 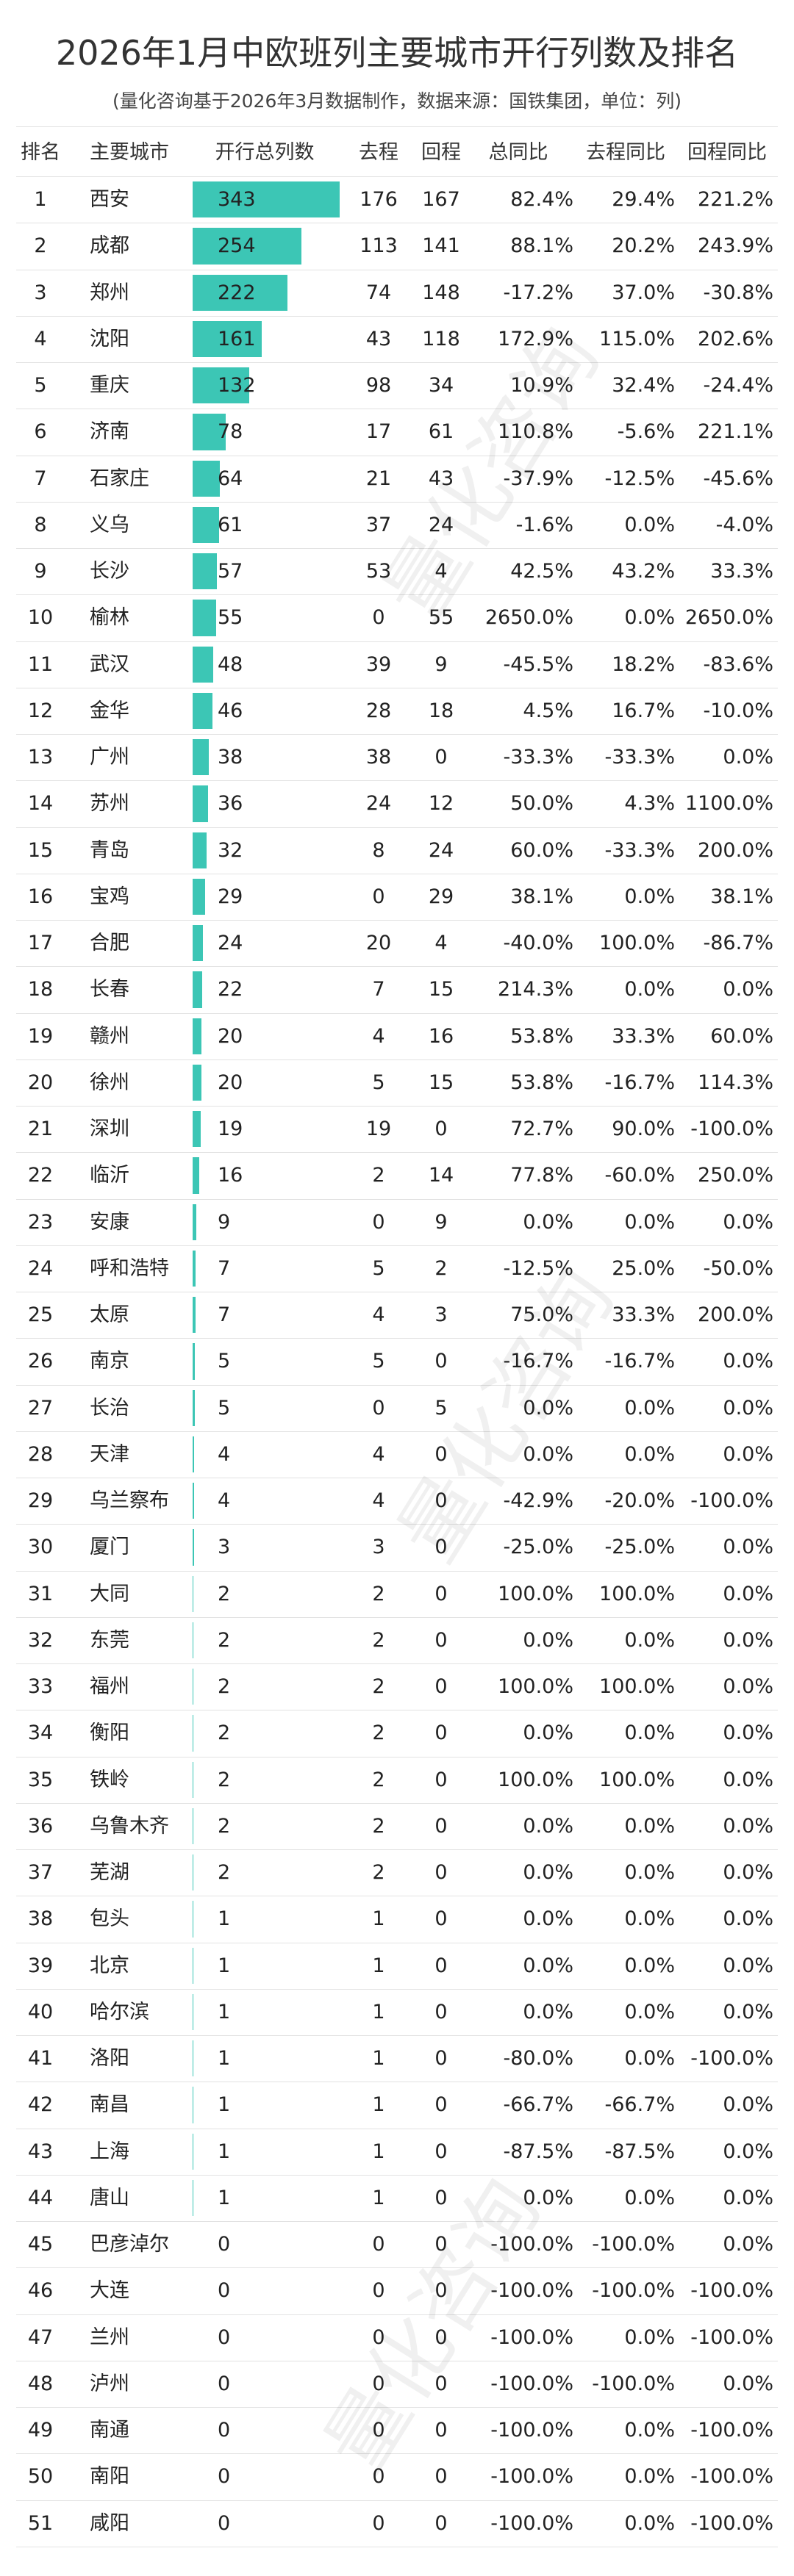 I want to click on cell: 天津, so click(x=109, y=1454).